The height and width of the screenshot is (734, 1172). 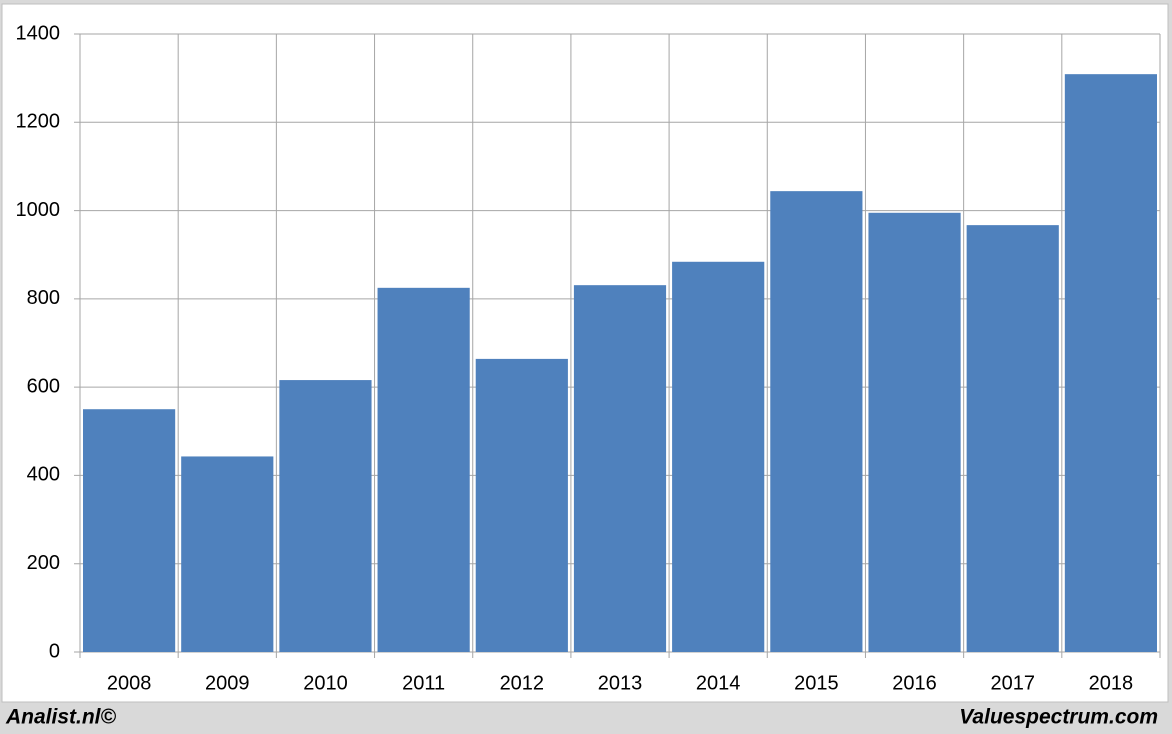 I want to click on y-tick-label: 1000, so click(x=38, y=210).